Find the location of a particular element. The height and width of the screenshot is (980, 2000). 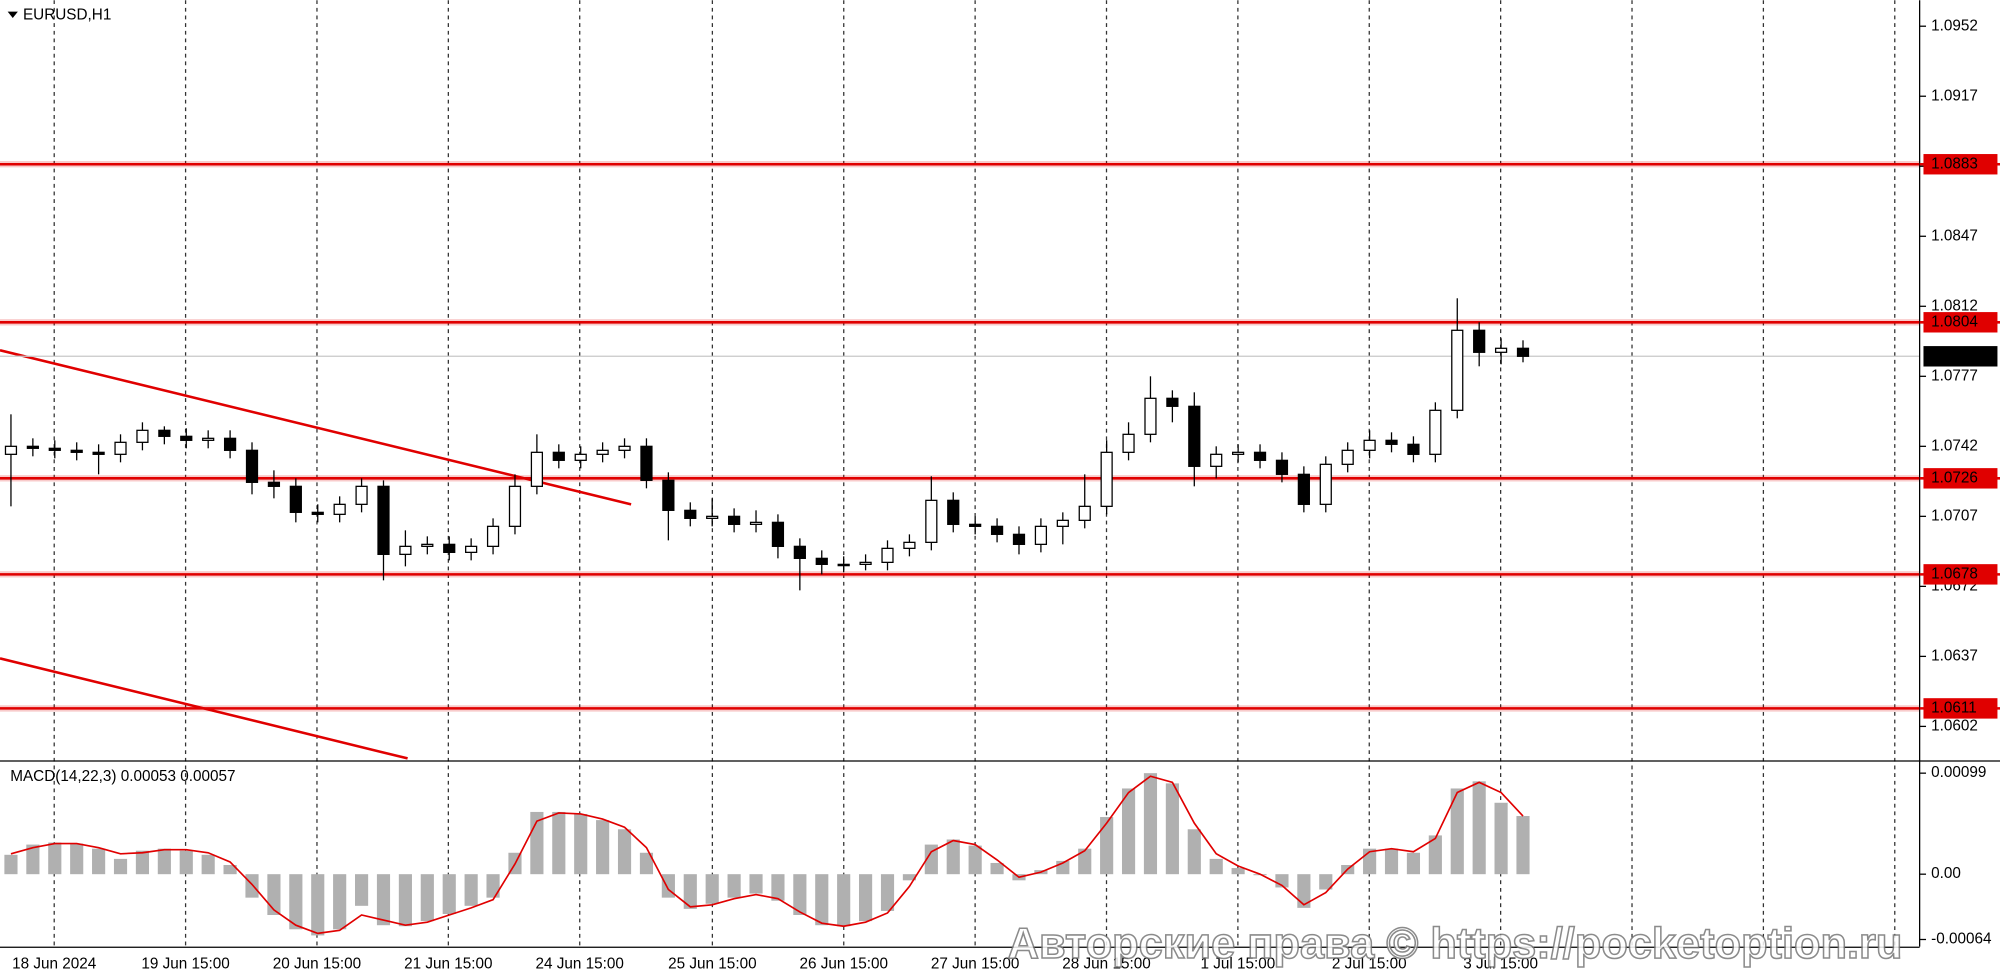

x-tick-label: 26 Jun 15:00 is located at coordinates (844, 964).